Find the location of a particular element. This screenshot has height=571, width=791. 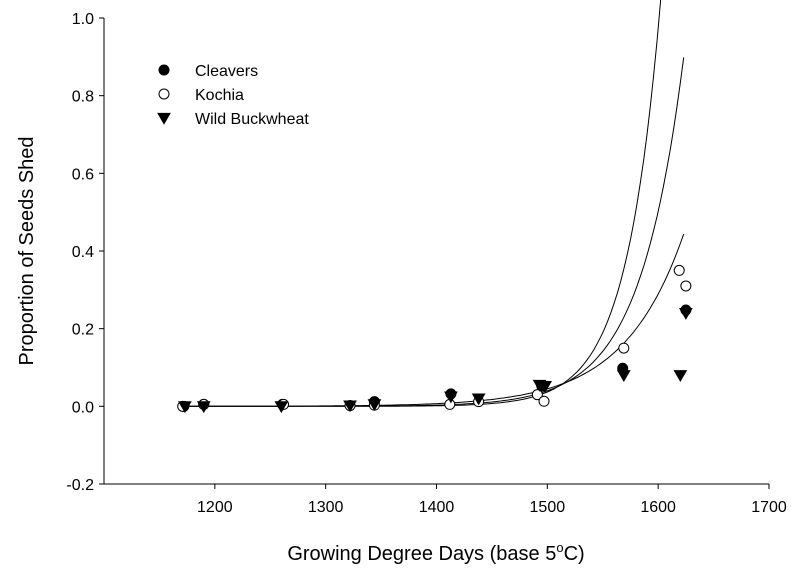

legend-label-kochia: Kochia is located at coordinates (219, 95).